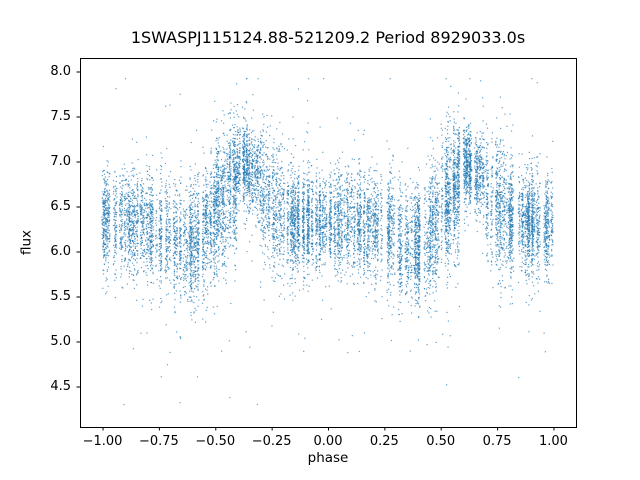 The width and height of the screenshot is (640, 480). What do you see at coordinates (60, 341) in the screenshot?
I see `y-tick-label: 5.0` at bounding box center [60, 341].